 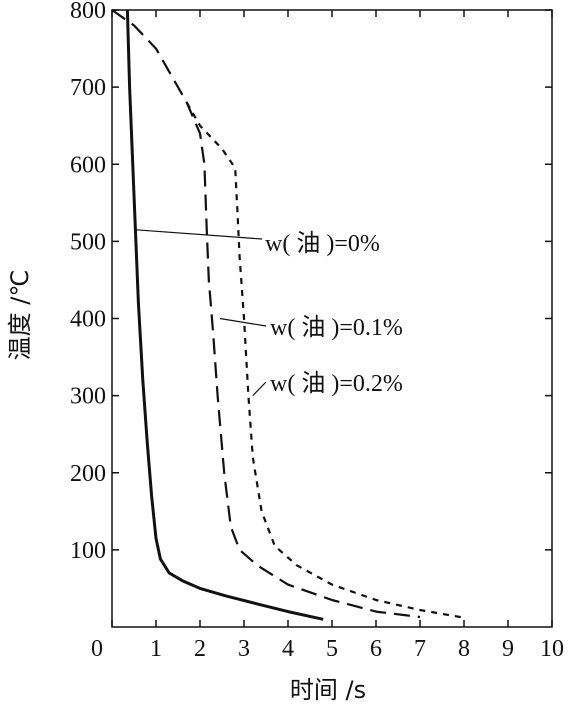 What do you see at coordinates (88, 320) in the screenshot?
I see `y-tick-label: 400` at bounding box center [88, 320].